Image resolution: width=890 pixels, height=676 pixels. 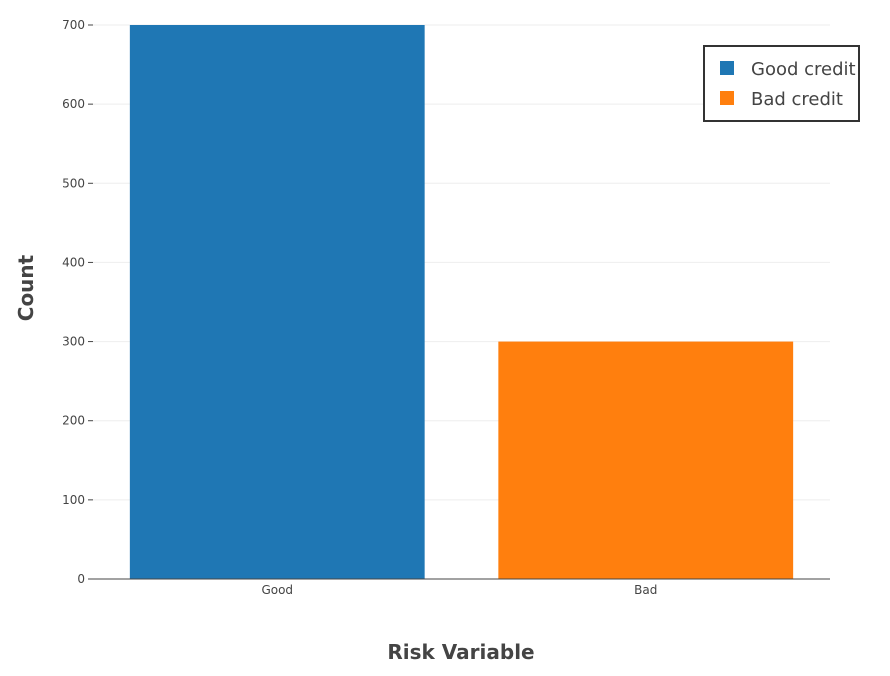 What do you see at coordinates (727, 98) in the screenshot?
I see `legend-swatch-bad-credit` at bounding box center [727, 98].